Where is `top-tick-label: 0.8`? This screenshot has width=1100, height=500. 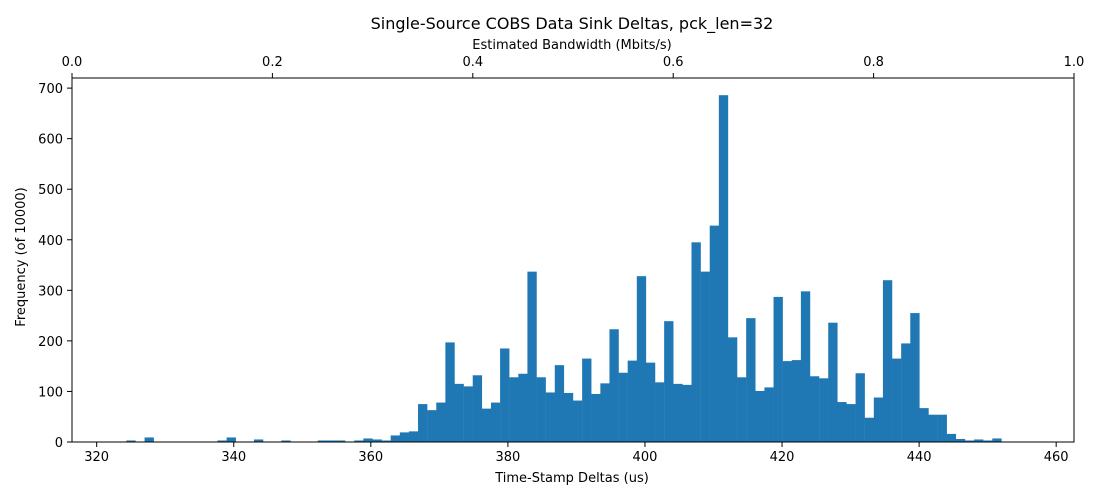
top-tick-label: 0.8 is located at coordinates (873, 62).